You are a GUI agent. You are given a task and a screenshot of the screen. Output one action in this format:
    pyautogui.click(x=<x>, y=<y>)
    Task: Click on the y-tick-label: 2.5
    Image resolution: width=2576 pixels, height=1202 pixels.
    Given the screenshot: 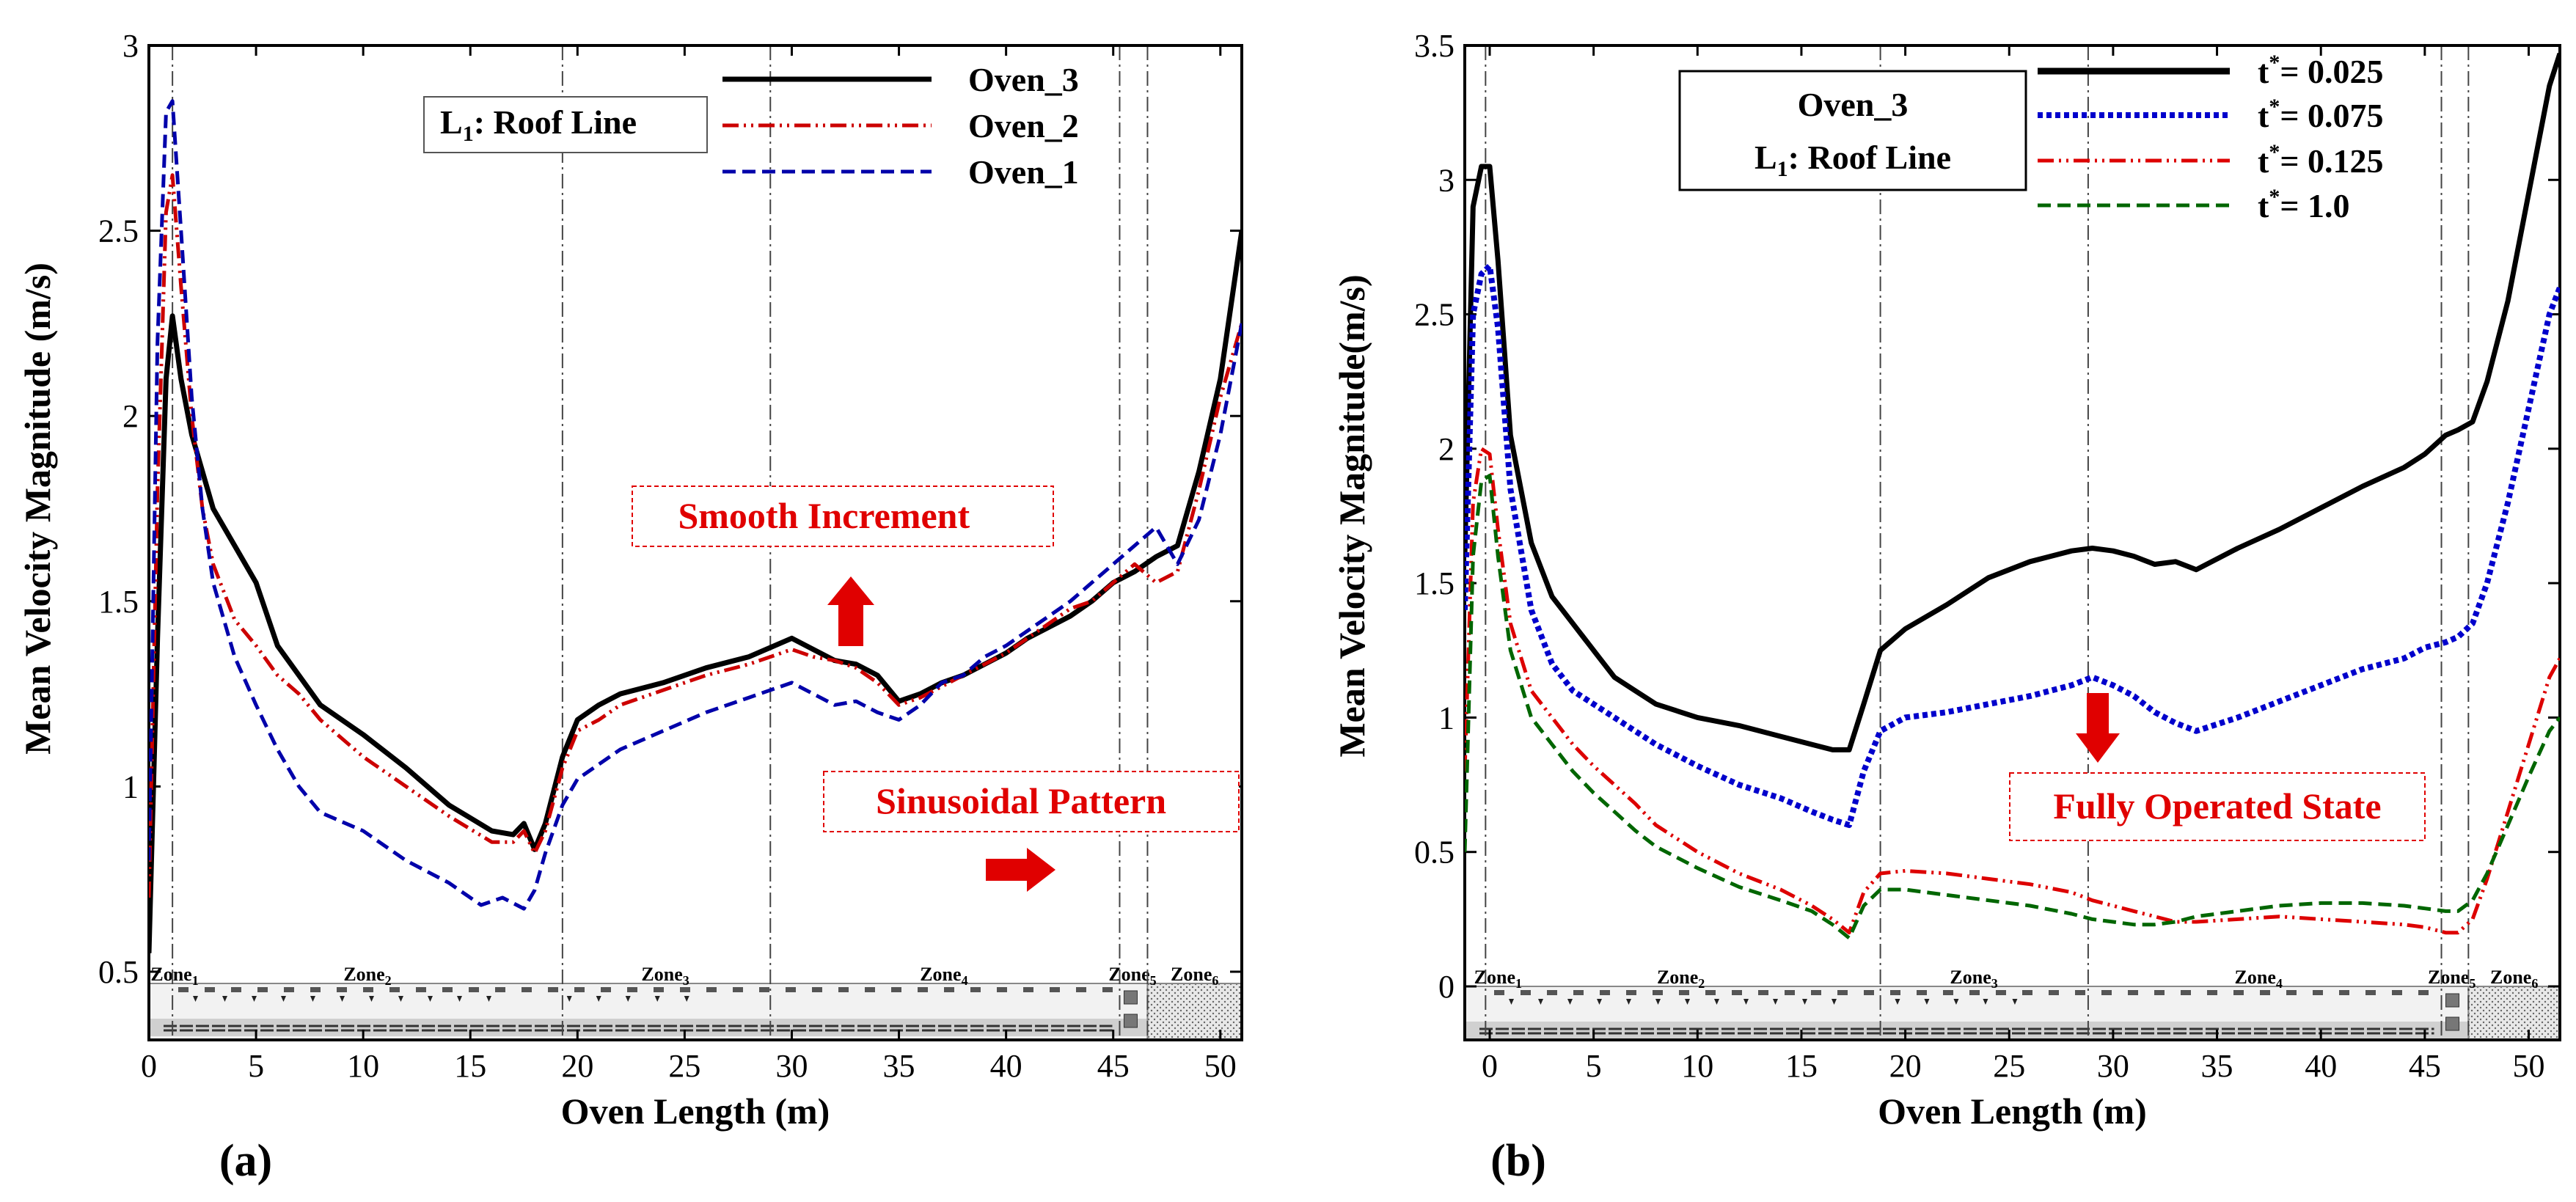 What is the action you would take?
    pyautogui.click(x=118, y=231)
    